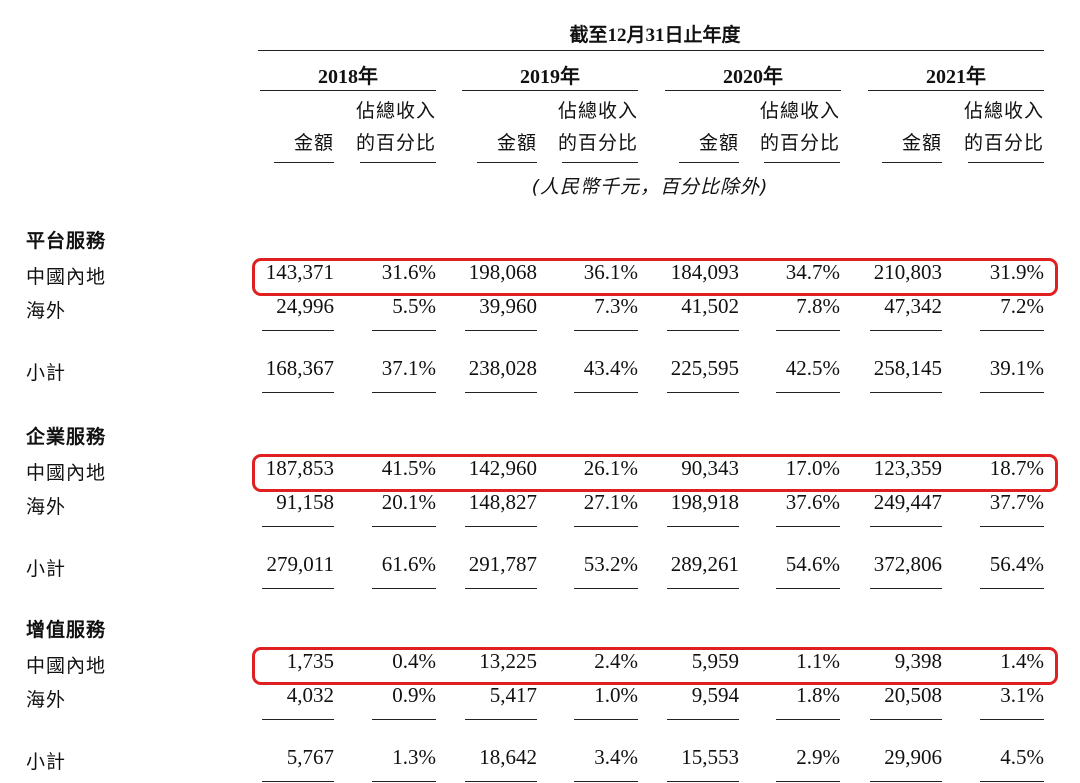  Describe the element at coordinates (710, 468) in the screenshot. I see `table-cell: 90,343` at that location.